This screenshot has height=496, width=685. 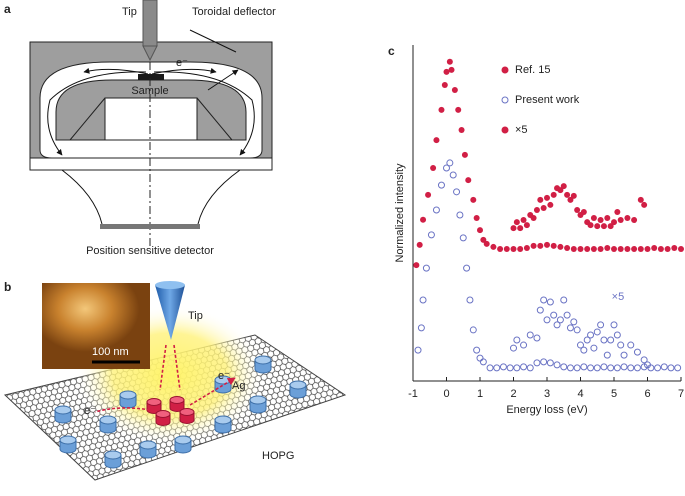 I want to click on stm-image, so click(x=96, y=326).